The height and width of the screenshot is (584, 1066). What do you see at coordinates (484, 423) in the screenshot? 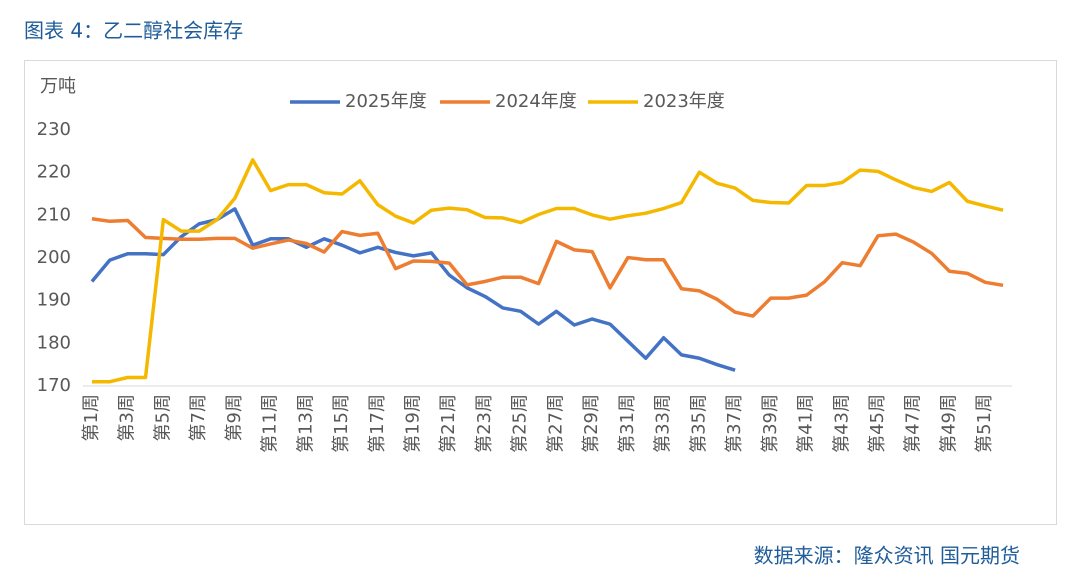
I see `x-tick-label: 第23周` at bounding box center [484, 423].